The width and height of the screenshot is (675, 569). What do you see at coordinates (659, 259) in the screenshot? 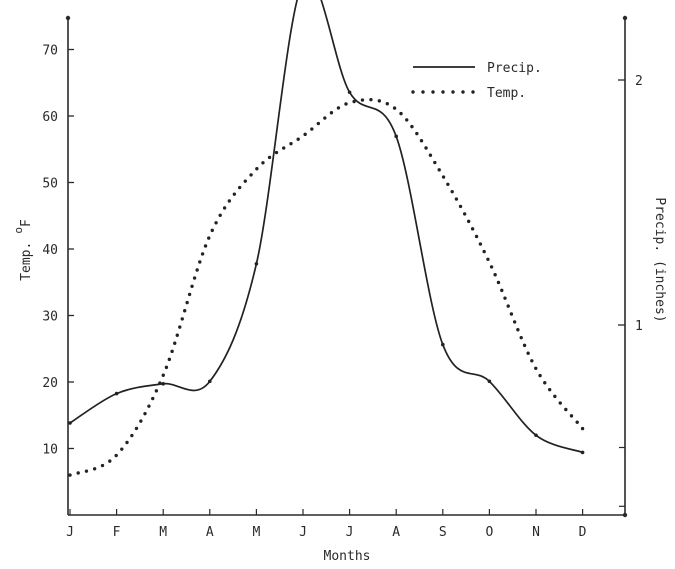
I see `right-y-axis-title: Precip. (inches)` at bounding box center [659, 259].